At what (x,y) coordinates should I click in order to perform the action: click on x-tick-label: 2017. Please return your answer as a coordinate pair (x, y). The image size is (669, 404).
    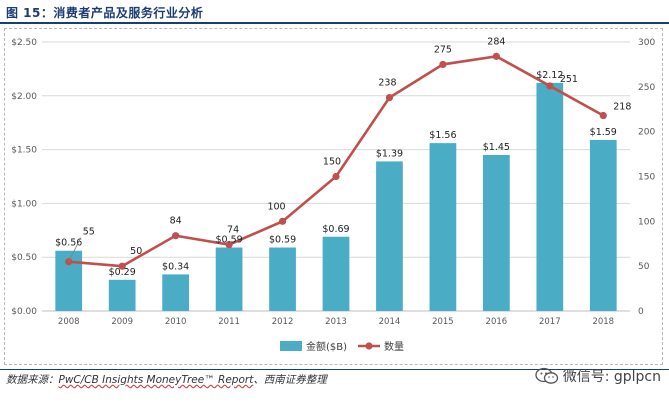
    Looking at the image, I should click on (550, 322).